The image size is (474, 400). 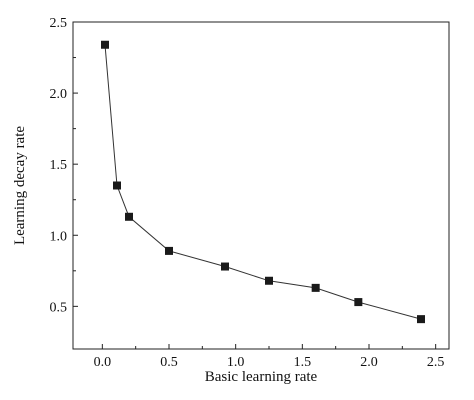 What do you see at coordinates (369, 362) in the screenshot?
I see `x-tick-label: 2.0` at bounding box center [369, 362].